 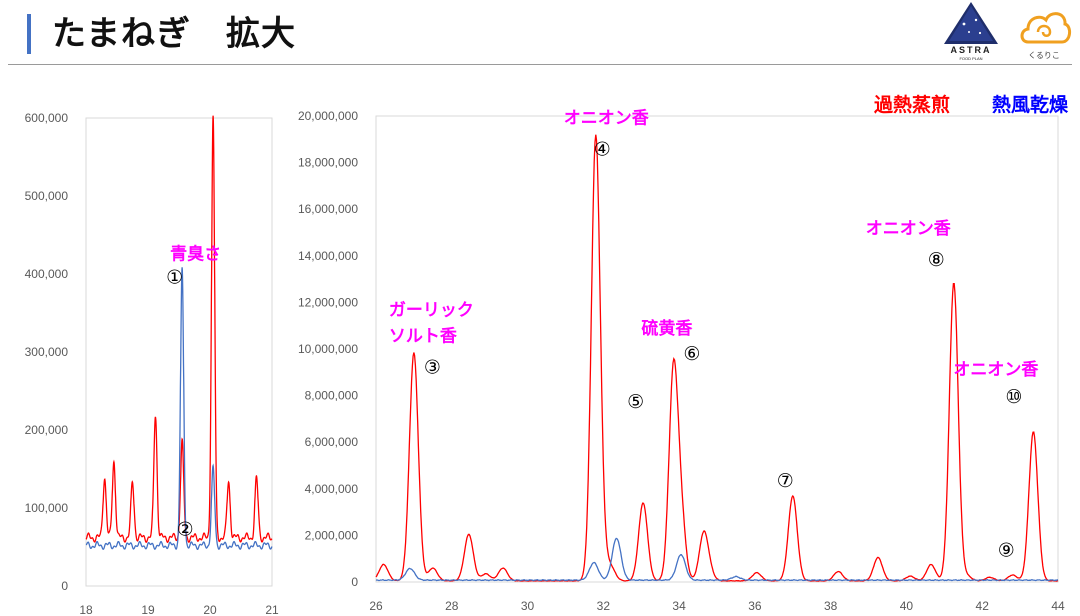 What do you see at coordinates (272, 609) in the screenshot?
I see `x-tick-label: 21` at bounding box center [272, 609].